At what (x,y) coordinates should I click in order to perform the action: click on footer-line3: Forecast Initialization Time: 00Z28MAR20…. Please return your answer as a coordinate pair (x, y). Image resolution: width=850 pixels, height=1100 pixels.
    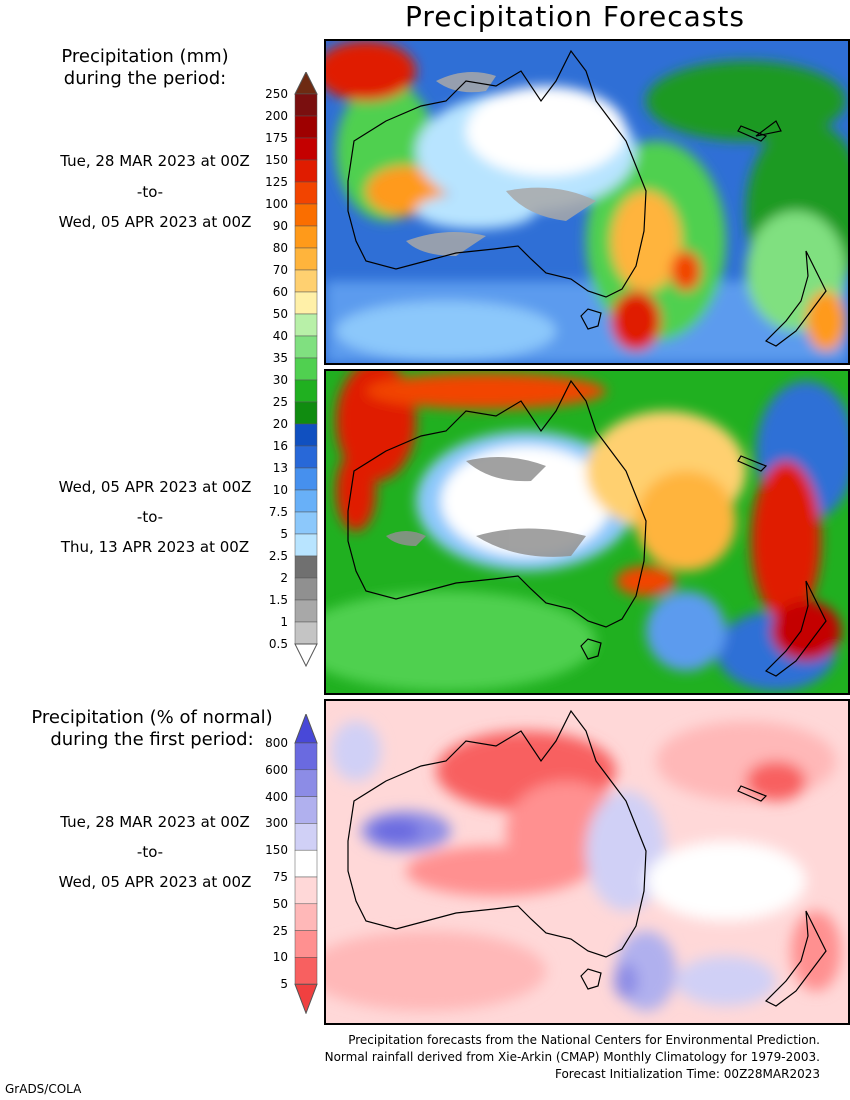
    Looking at the image, I should click on (687, 1074).